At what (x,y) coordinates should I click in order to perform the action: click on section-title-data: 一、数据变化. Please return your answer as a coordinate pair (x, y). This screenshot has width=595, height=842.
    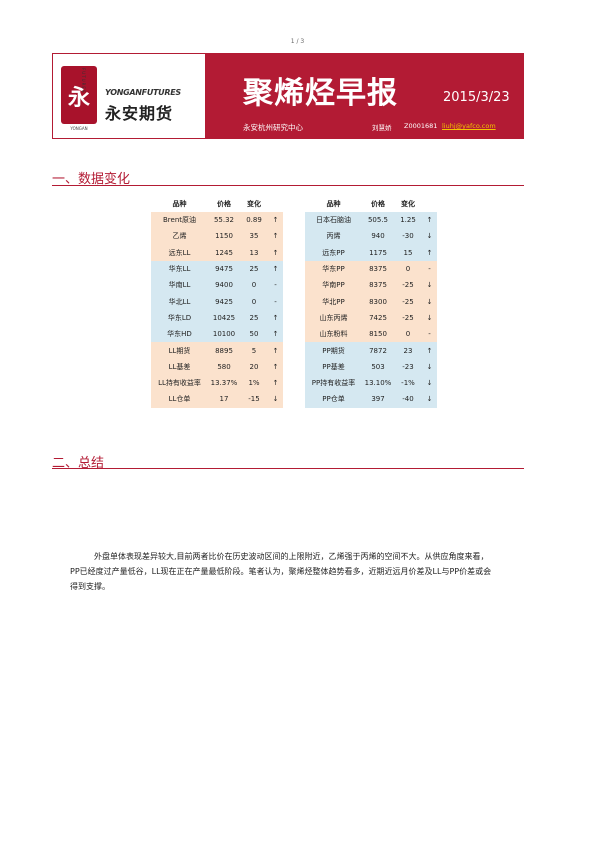
    Looking at the image, I should click on (91, 179).